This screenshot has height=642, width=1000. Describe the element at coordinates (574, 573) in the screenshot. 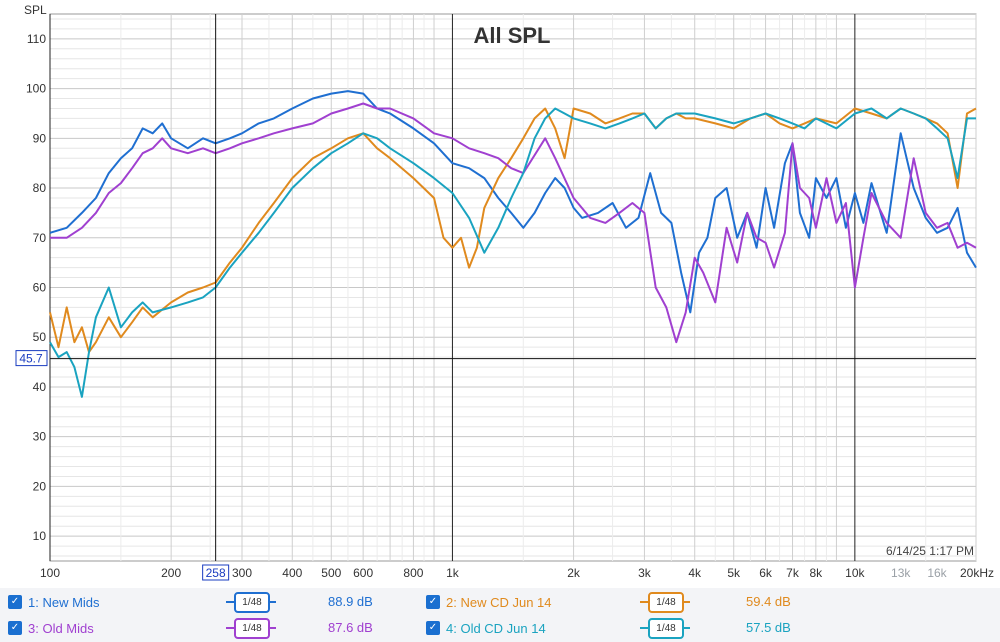

I see `x-tick-label: 2k` at that location.